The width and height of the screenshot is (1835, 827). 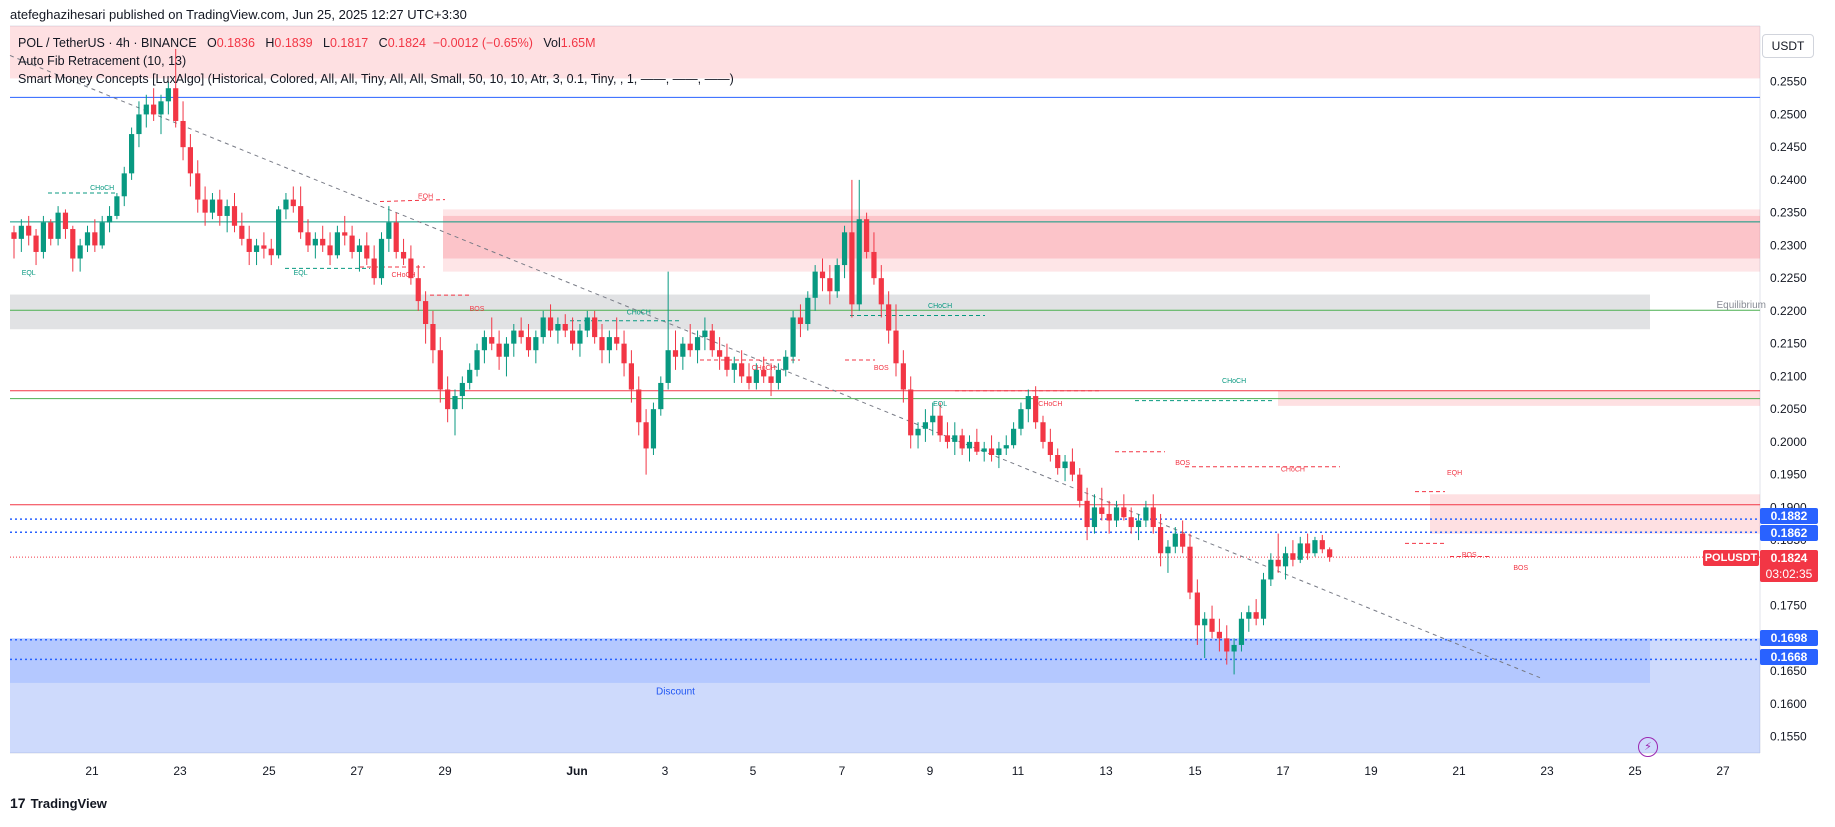 I want to click on legend-c-value: 0.1824, so click(x=406, y=43).